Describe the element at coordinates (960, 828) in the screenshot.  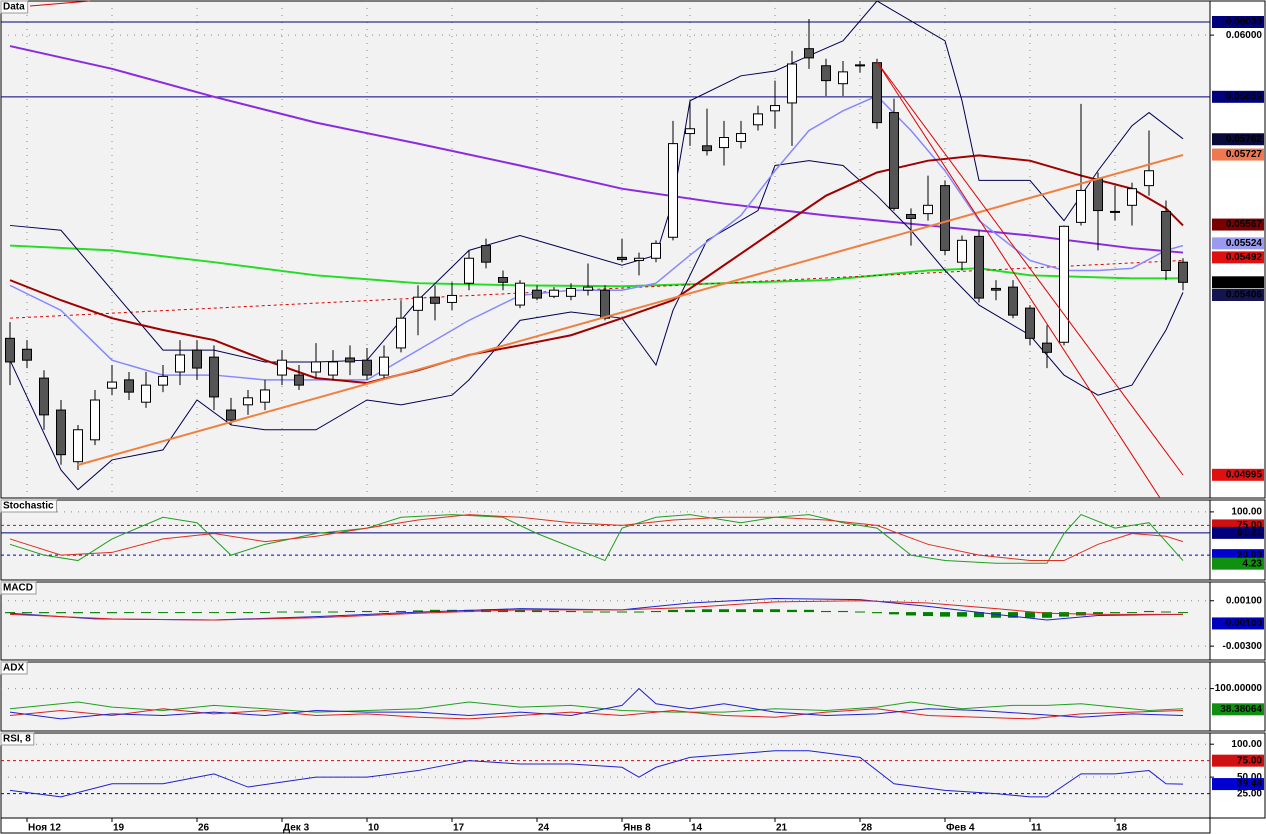
I see `x-tick-label: Фев 4` at that location.